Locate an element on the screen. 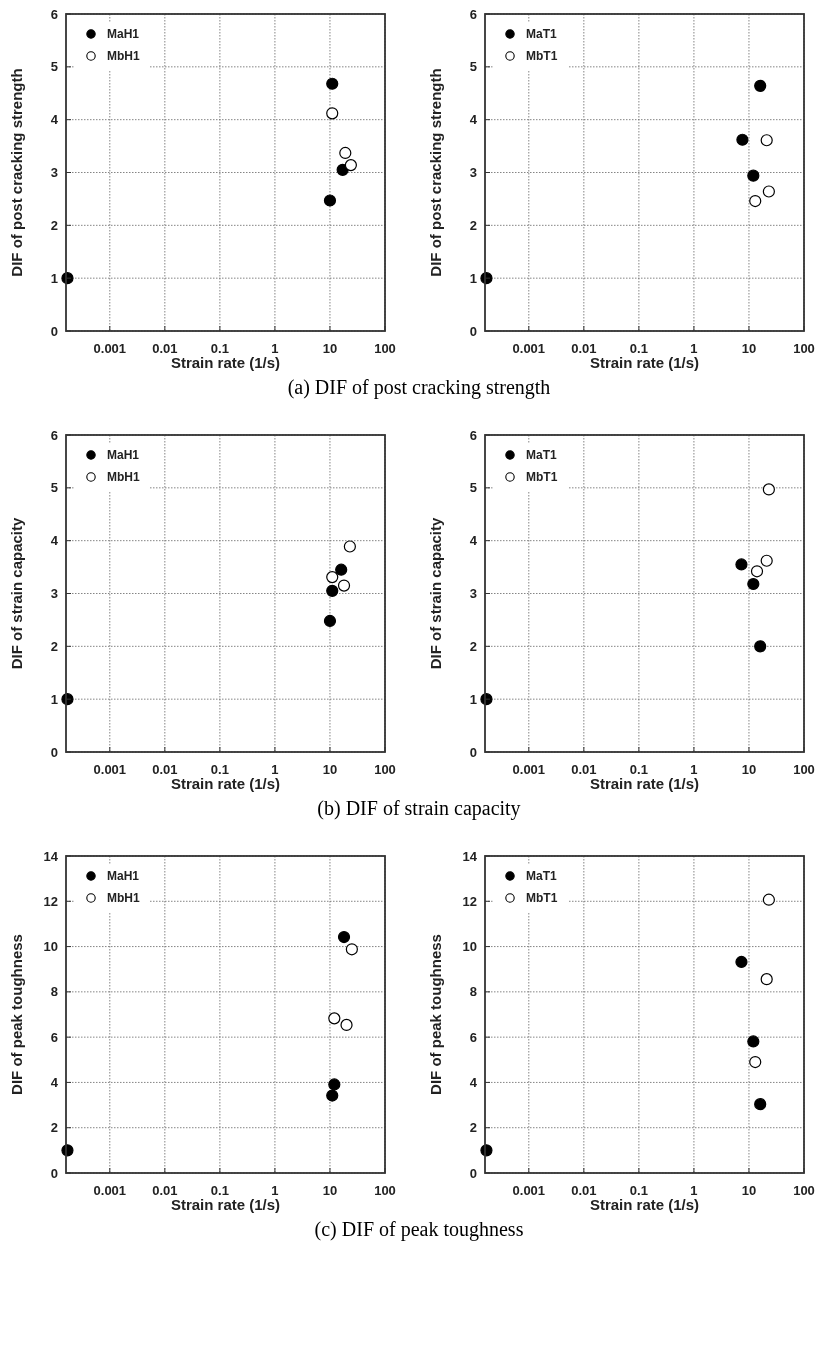 The height and width of the screenshot is (1360, 838). y-tick-label: 12 is located at coordinates (50, 901).